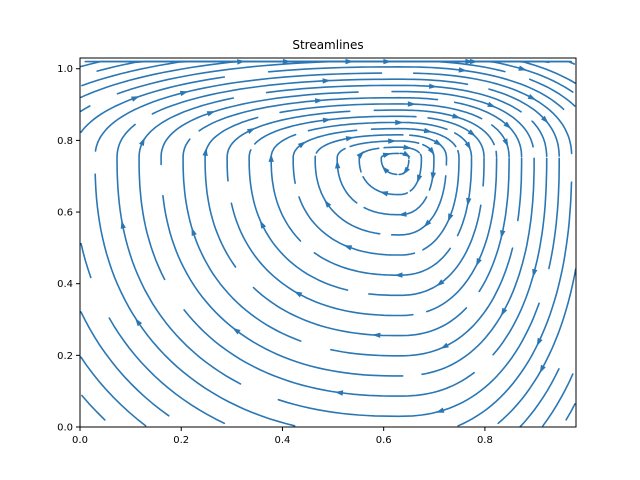  What do you see at coordinates (65, 284) in the screenshot?
I see `y-tick-label: 0.4` at bounding box center [65, 284].